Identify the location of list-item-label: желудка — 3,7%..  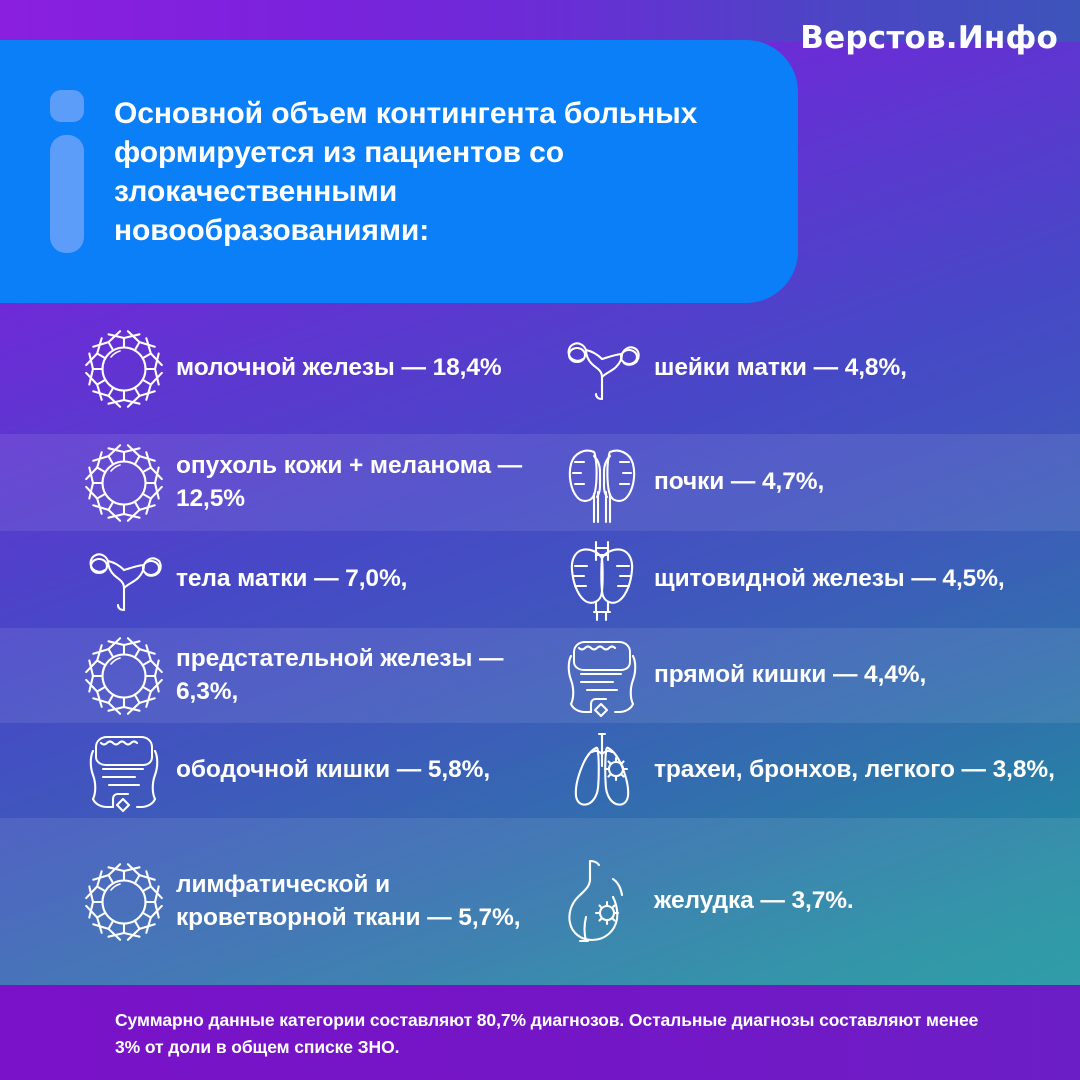
(754, 901).